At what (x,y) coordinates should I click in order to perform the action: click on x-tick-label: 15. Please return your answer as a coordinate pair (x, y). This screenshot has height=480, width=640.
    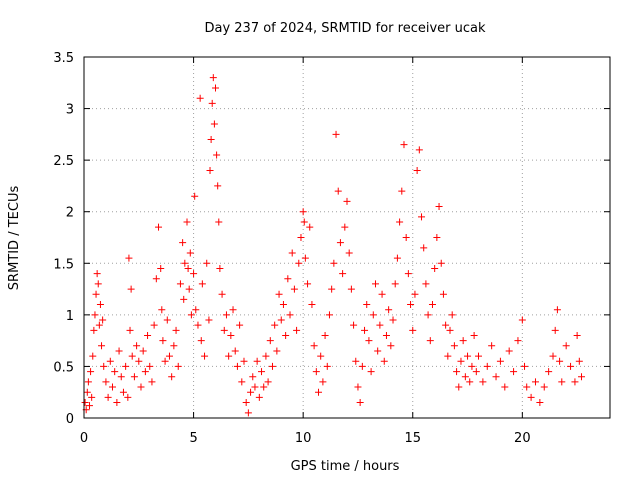
    Looking at the image, I should click on (412, 438).